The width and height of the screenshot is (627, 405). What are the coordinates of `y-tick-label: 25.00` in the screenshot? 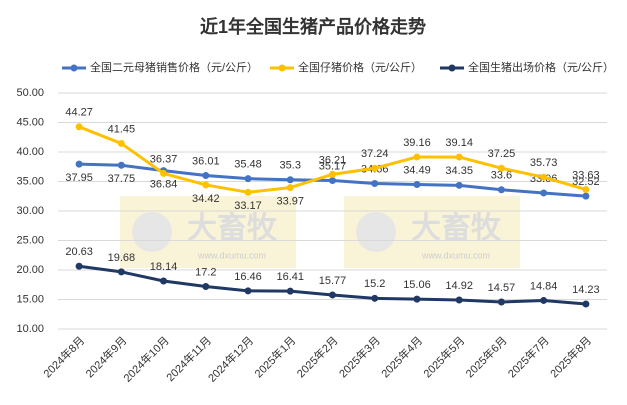 It's located at (30, 240).